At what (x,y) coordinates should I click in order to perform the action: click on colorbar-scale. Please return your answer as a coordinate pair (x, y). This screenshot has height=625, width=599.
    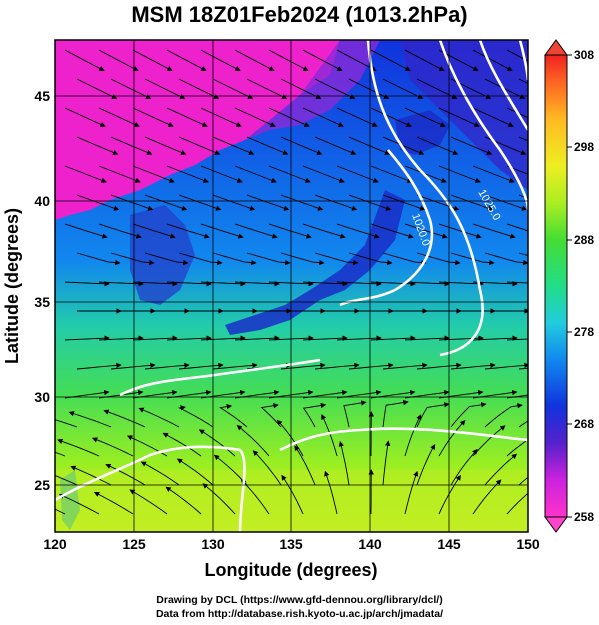
    Looking at the image, I should click on (556, 286).